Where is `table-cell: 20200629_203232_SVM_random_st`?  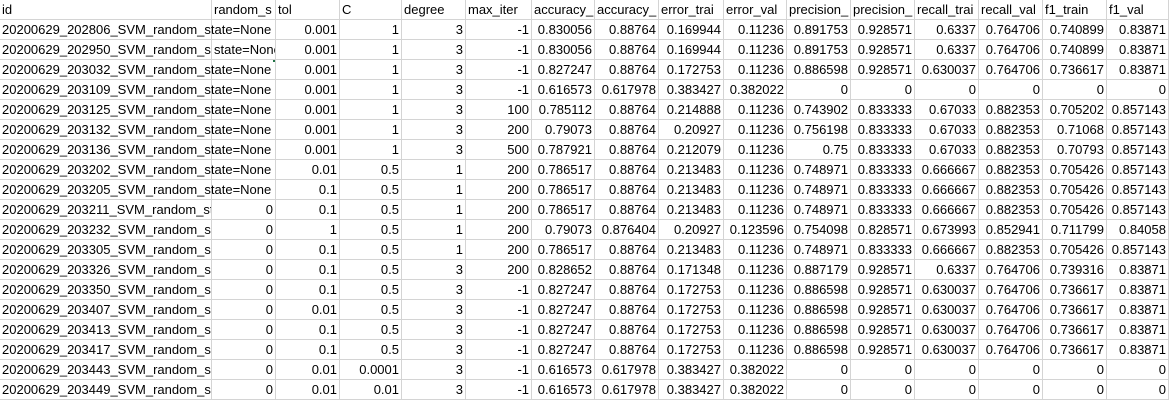 table-cell: 20200629_203232_SVM_random_st is located at coordinates (106, 230).